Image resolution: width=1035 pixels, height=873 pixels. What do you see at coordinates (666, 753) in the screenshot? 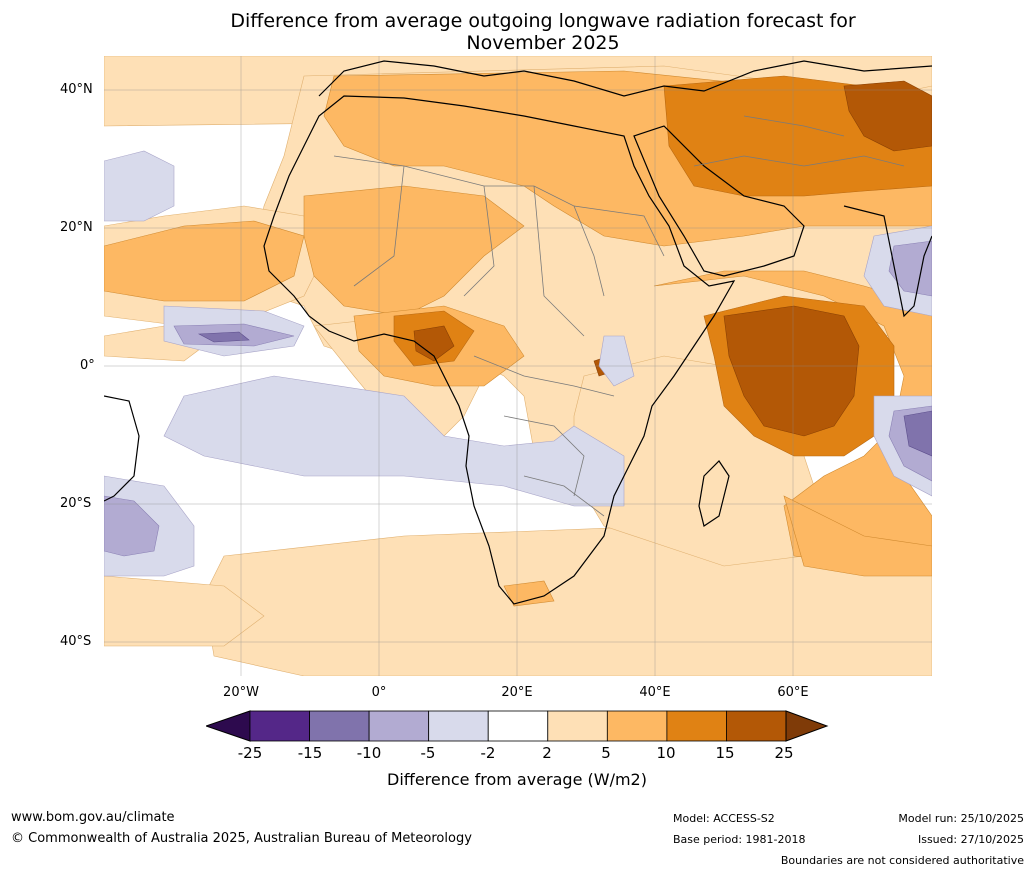
I see `colorbar-tick-label: 10` at bounding box center [666, 753].